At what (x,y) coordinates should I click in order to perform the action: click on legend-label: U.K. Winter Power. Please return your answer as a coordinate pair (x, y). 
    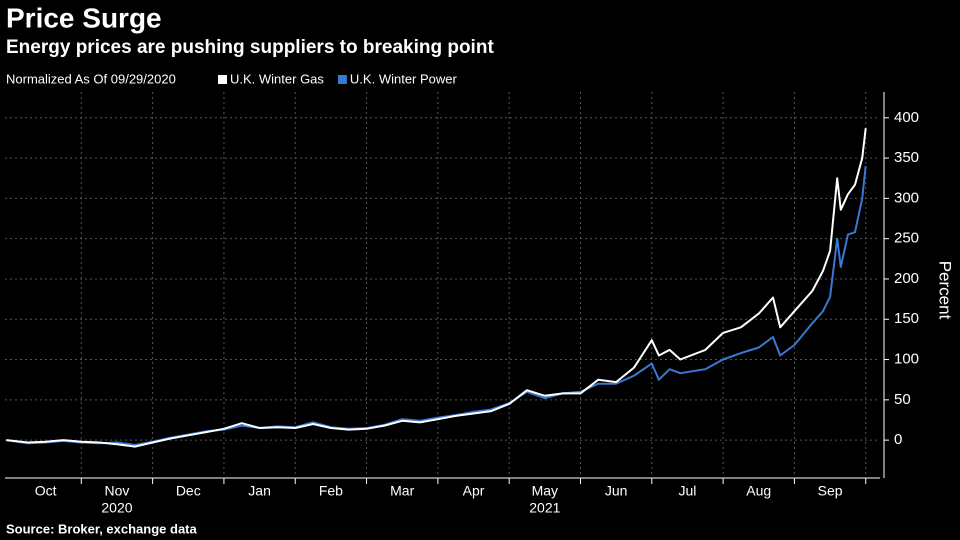
    Looking at the image, I should click on (404, 78).